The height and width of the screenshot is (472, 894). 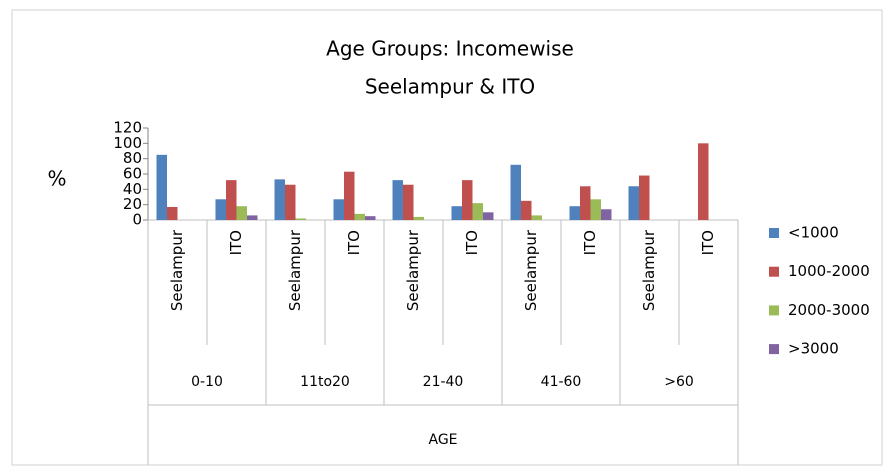 I want to click on x-axis-label: AGE, so click(x=442, y=440).